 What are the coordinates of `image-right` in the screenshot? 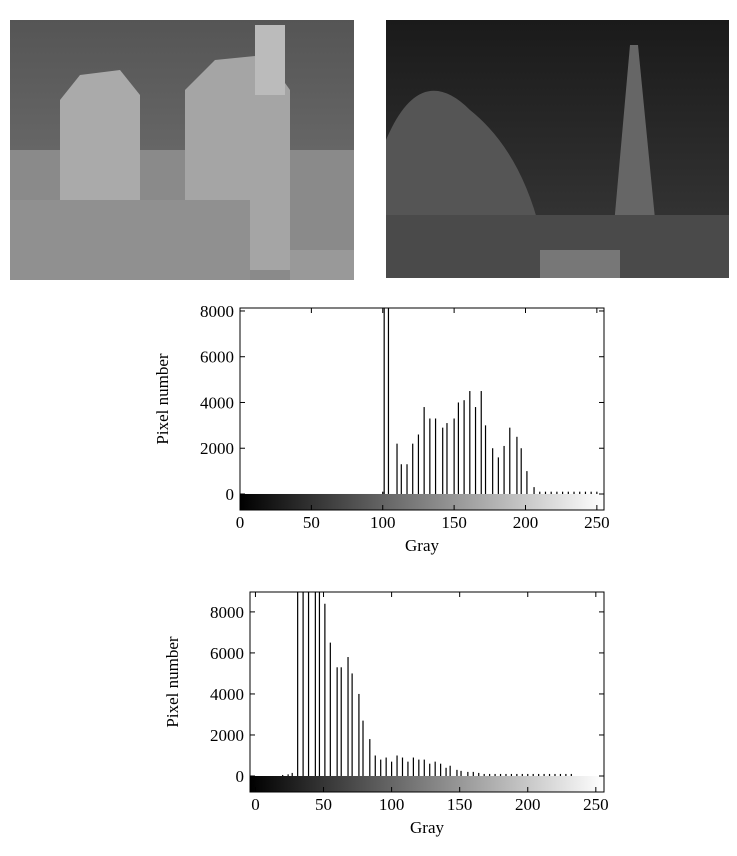 It's located at (557, 149).